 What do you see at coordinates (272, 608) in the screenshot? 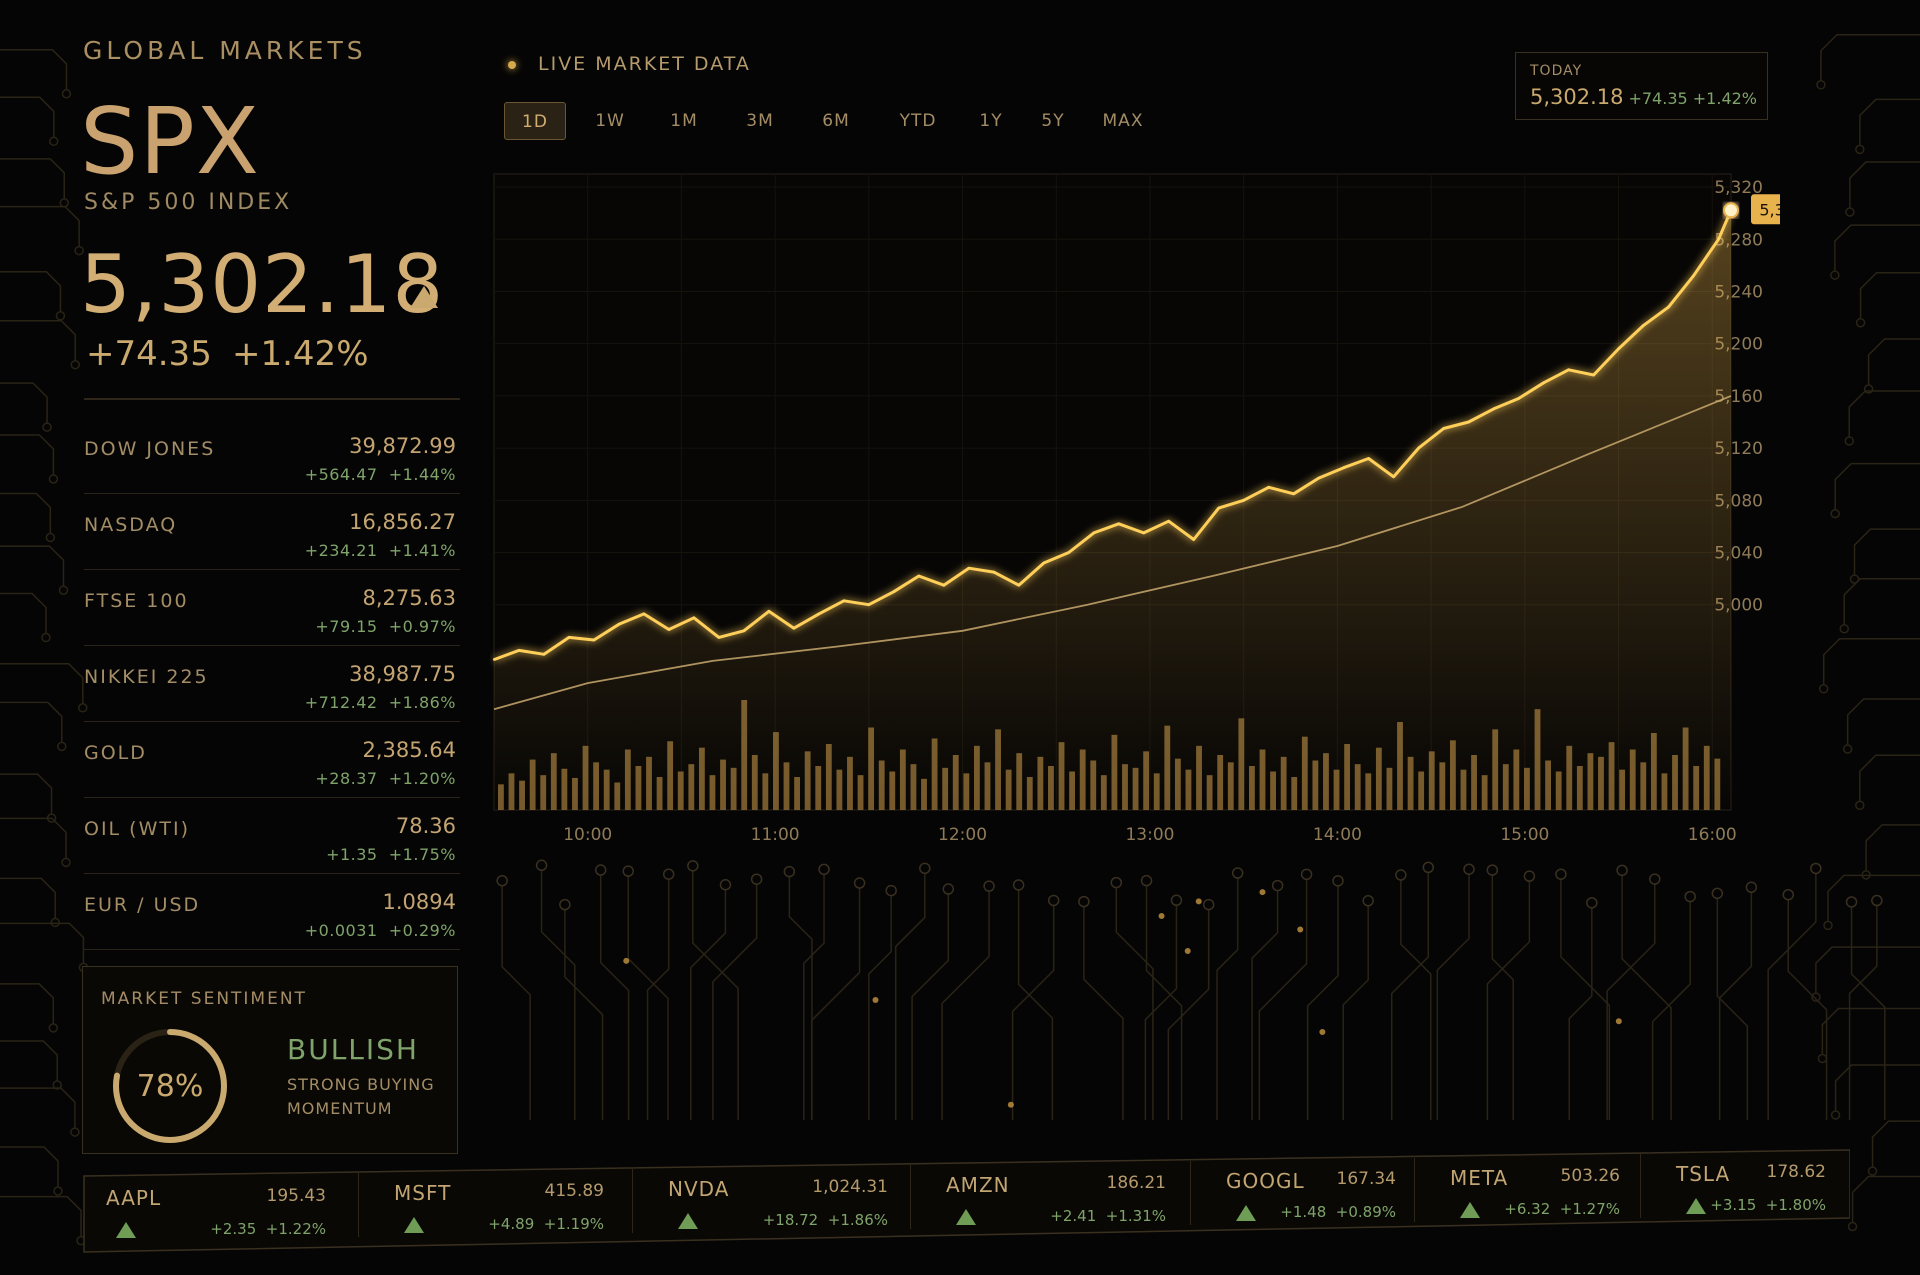
I see `market-row: FTSE 100 8,275.63 +79.15 +0.97%` at bounding box center [272, 608].